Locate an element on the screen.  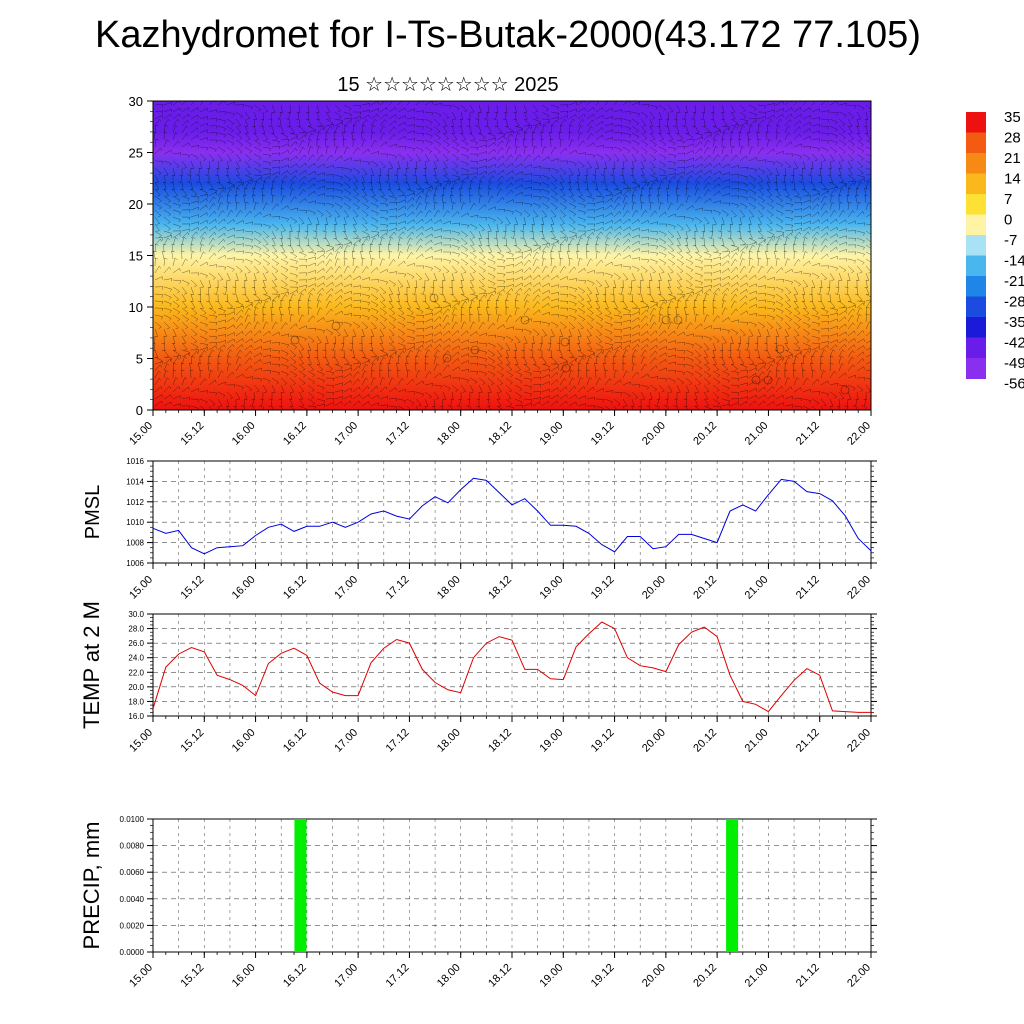
y-tick-label: 16.0 is located at coordinates (136, 716).